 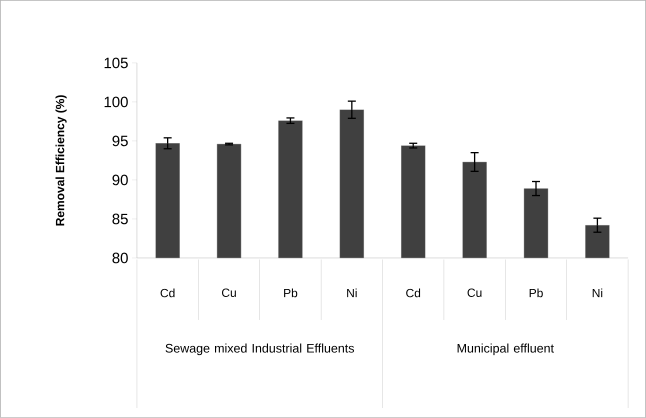 What do you see at coordinates (506, 350) in the screenshot?
I see `text: Municipal effluent` at bounding box center [506, 350].